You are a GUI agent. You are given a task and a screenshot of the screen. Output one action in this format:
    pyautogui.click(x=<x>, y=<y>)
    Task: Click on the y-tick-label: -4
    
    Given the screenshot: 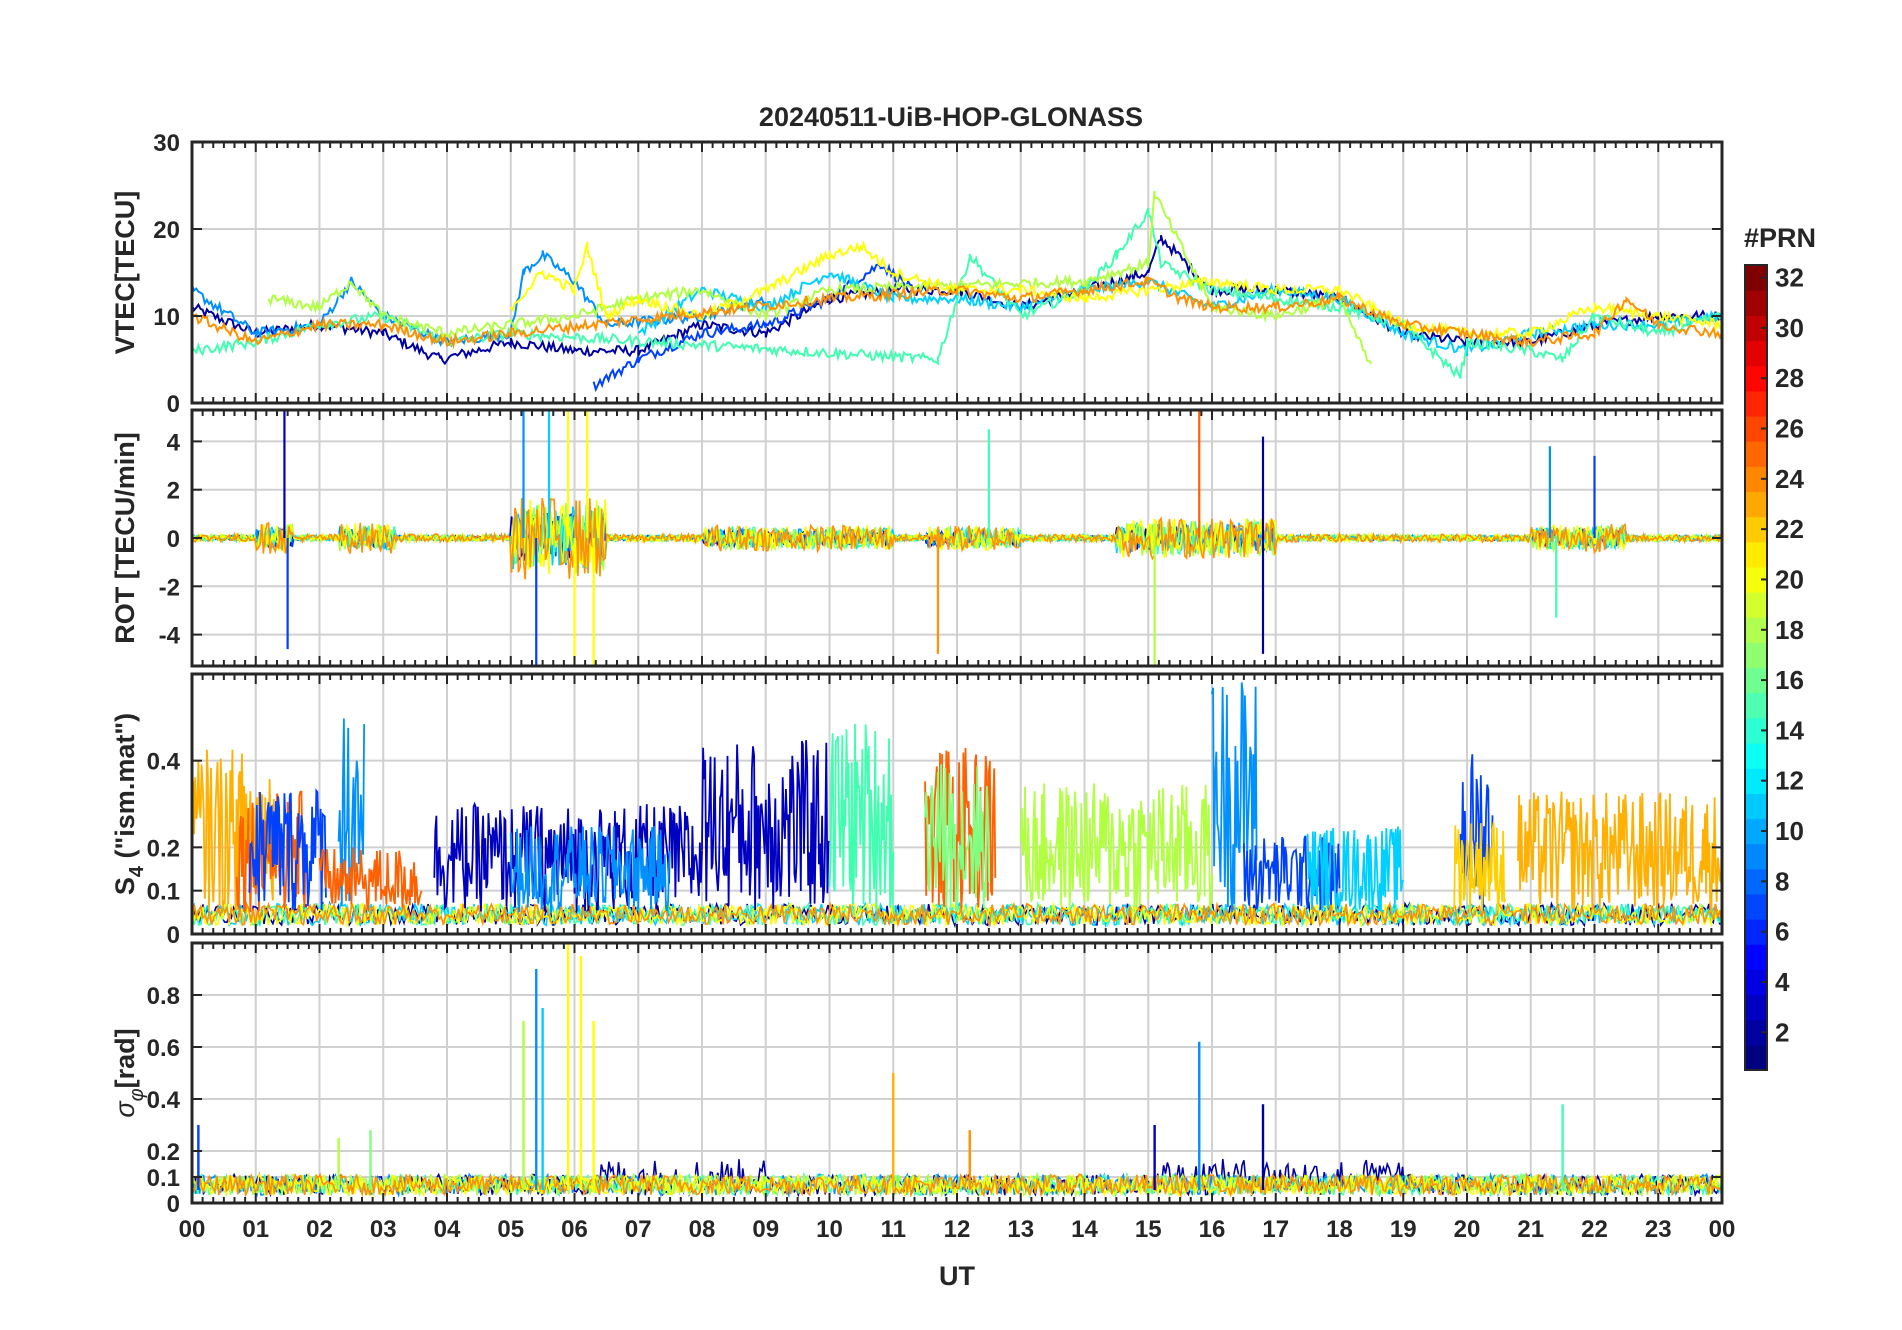 What is the action you would take?
    pyautogui.click(x=170, y=636)
    